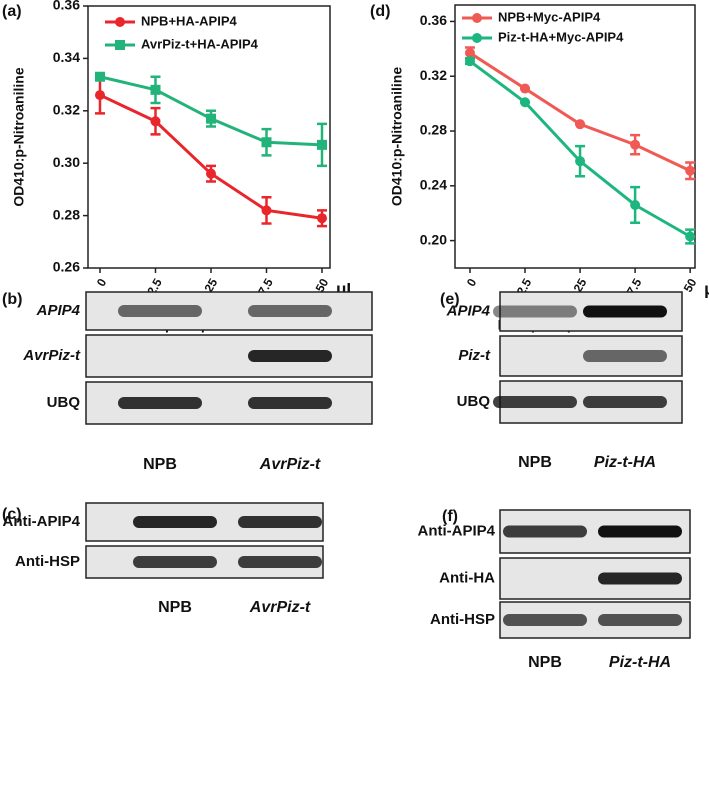  I want to click on legend-label: AvrPiz-t+HA-APIP4, so click(200, 43).